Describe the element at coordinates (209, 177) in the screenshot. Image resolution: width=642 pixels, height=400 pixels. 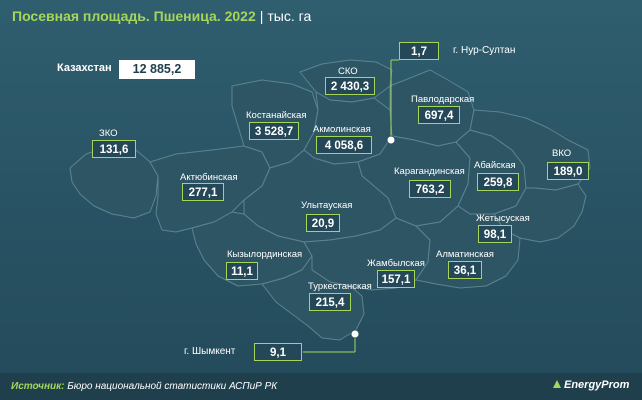
I see `aktobe-name: Актюбинская` at that location.